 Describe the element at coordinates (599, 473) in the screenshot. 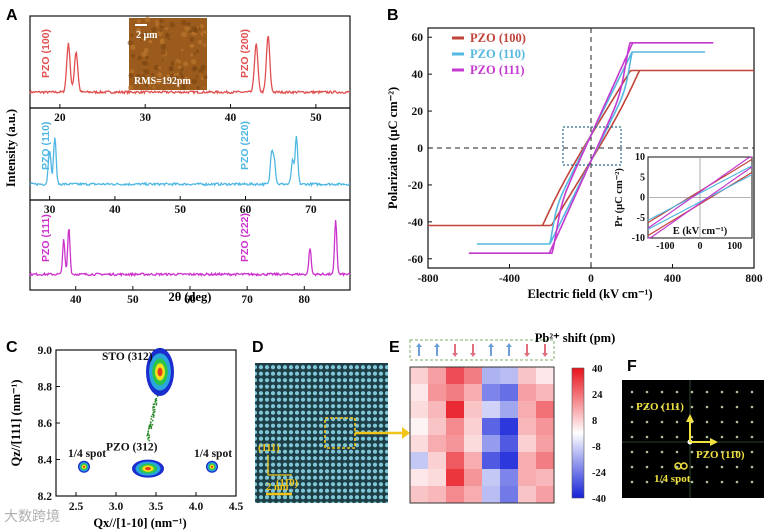

I see `colorbar-tick-label: -24` at that location.